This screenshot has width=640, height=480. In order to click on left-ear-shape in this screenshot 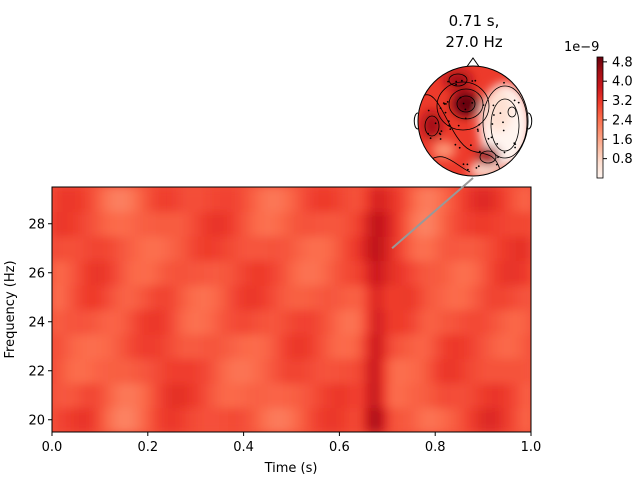, I will do `click(416, 121)`.